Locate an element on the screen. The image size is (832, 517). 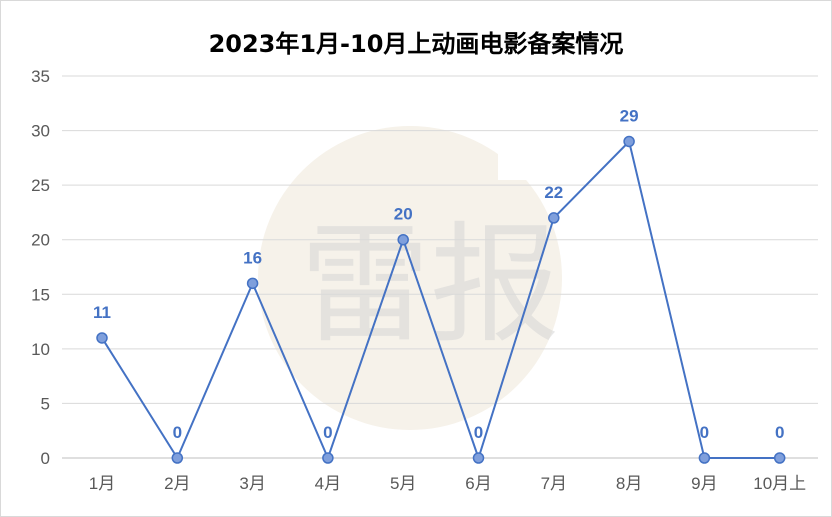
x-tick-label: 3月 is located at coordinates (252, 483).